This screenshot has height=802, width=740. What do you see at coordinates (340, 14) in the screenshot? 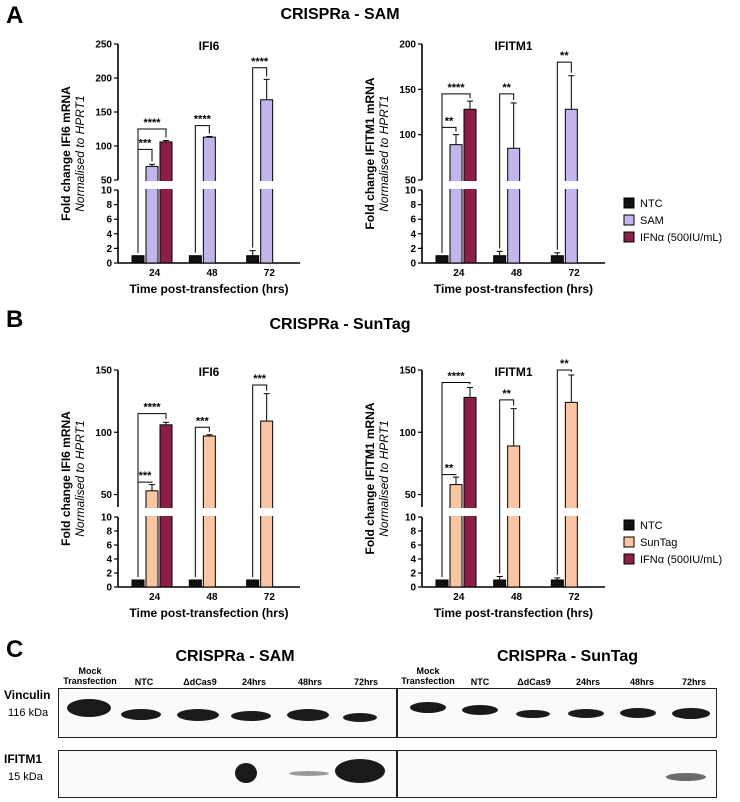
I see `section-title-sam: CRISPRa - SAM` at bounding box center [340, 14].